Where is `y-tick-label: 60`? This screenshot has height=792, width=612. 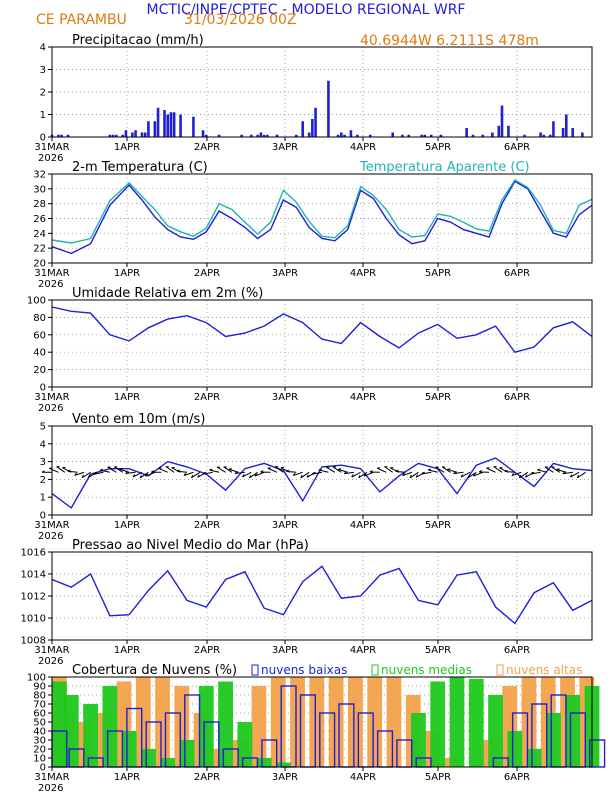 y-tick-label: 60 is located at coordinates (39, 714).